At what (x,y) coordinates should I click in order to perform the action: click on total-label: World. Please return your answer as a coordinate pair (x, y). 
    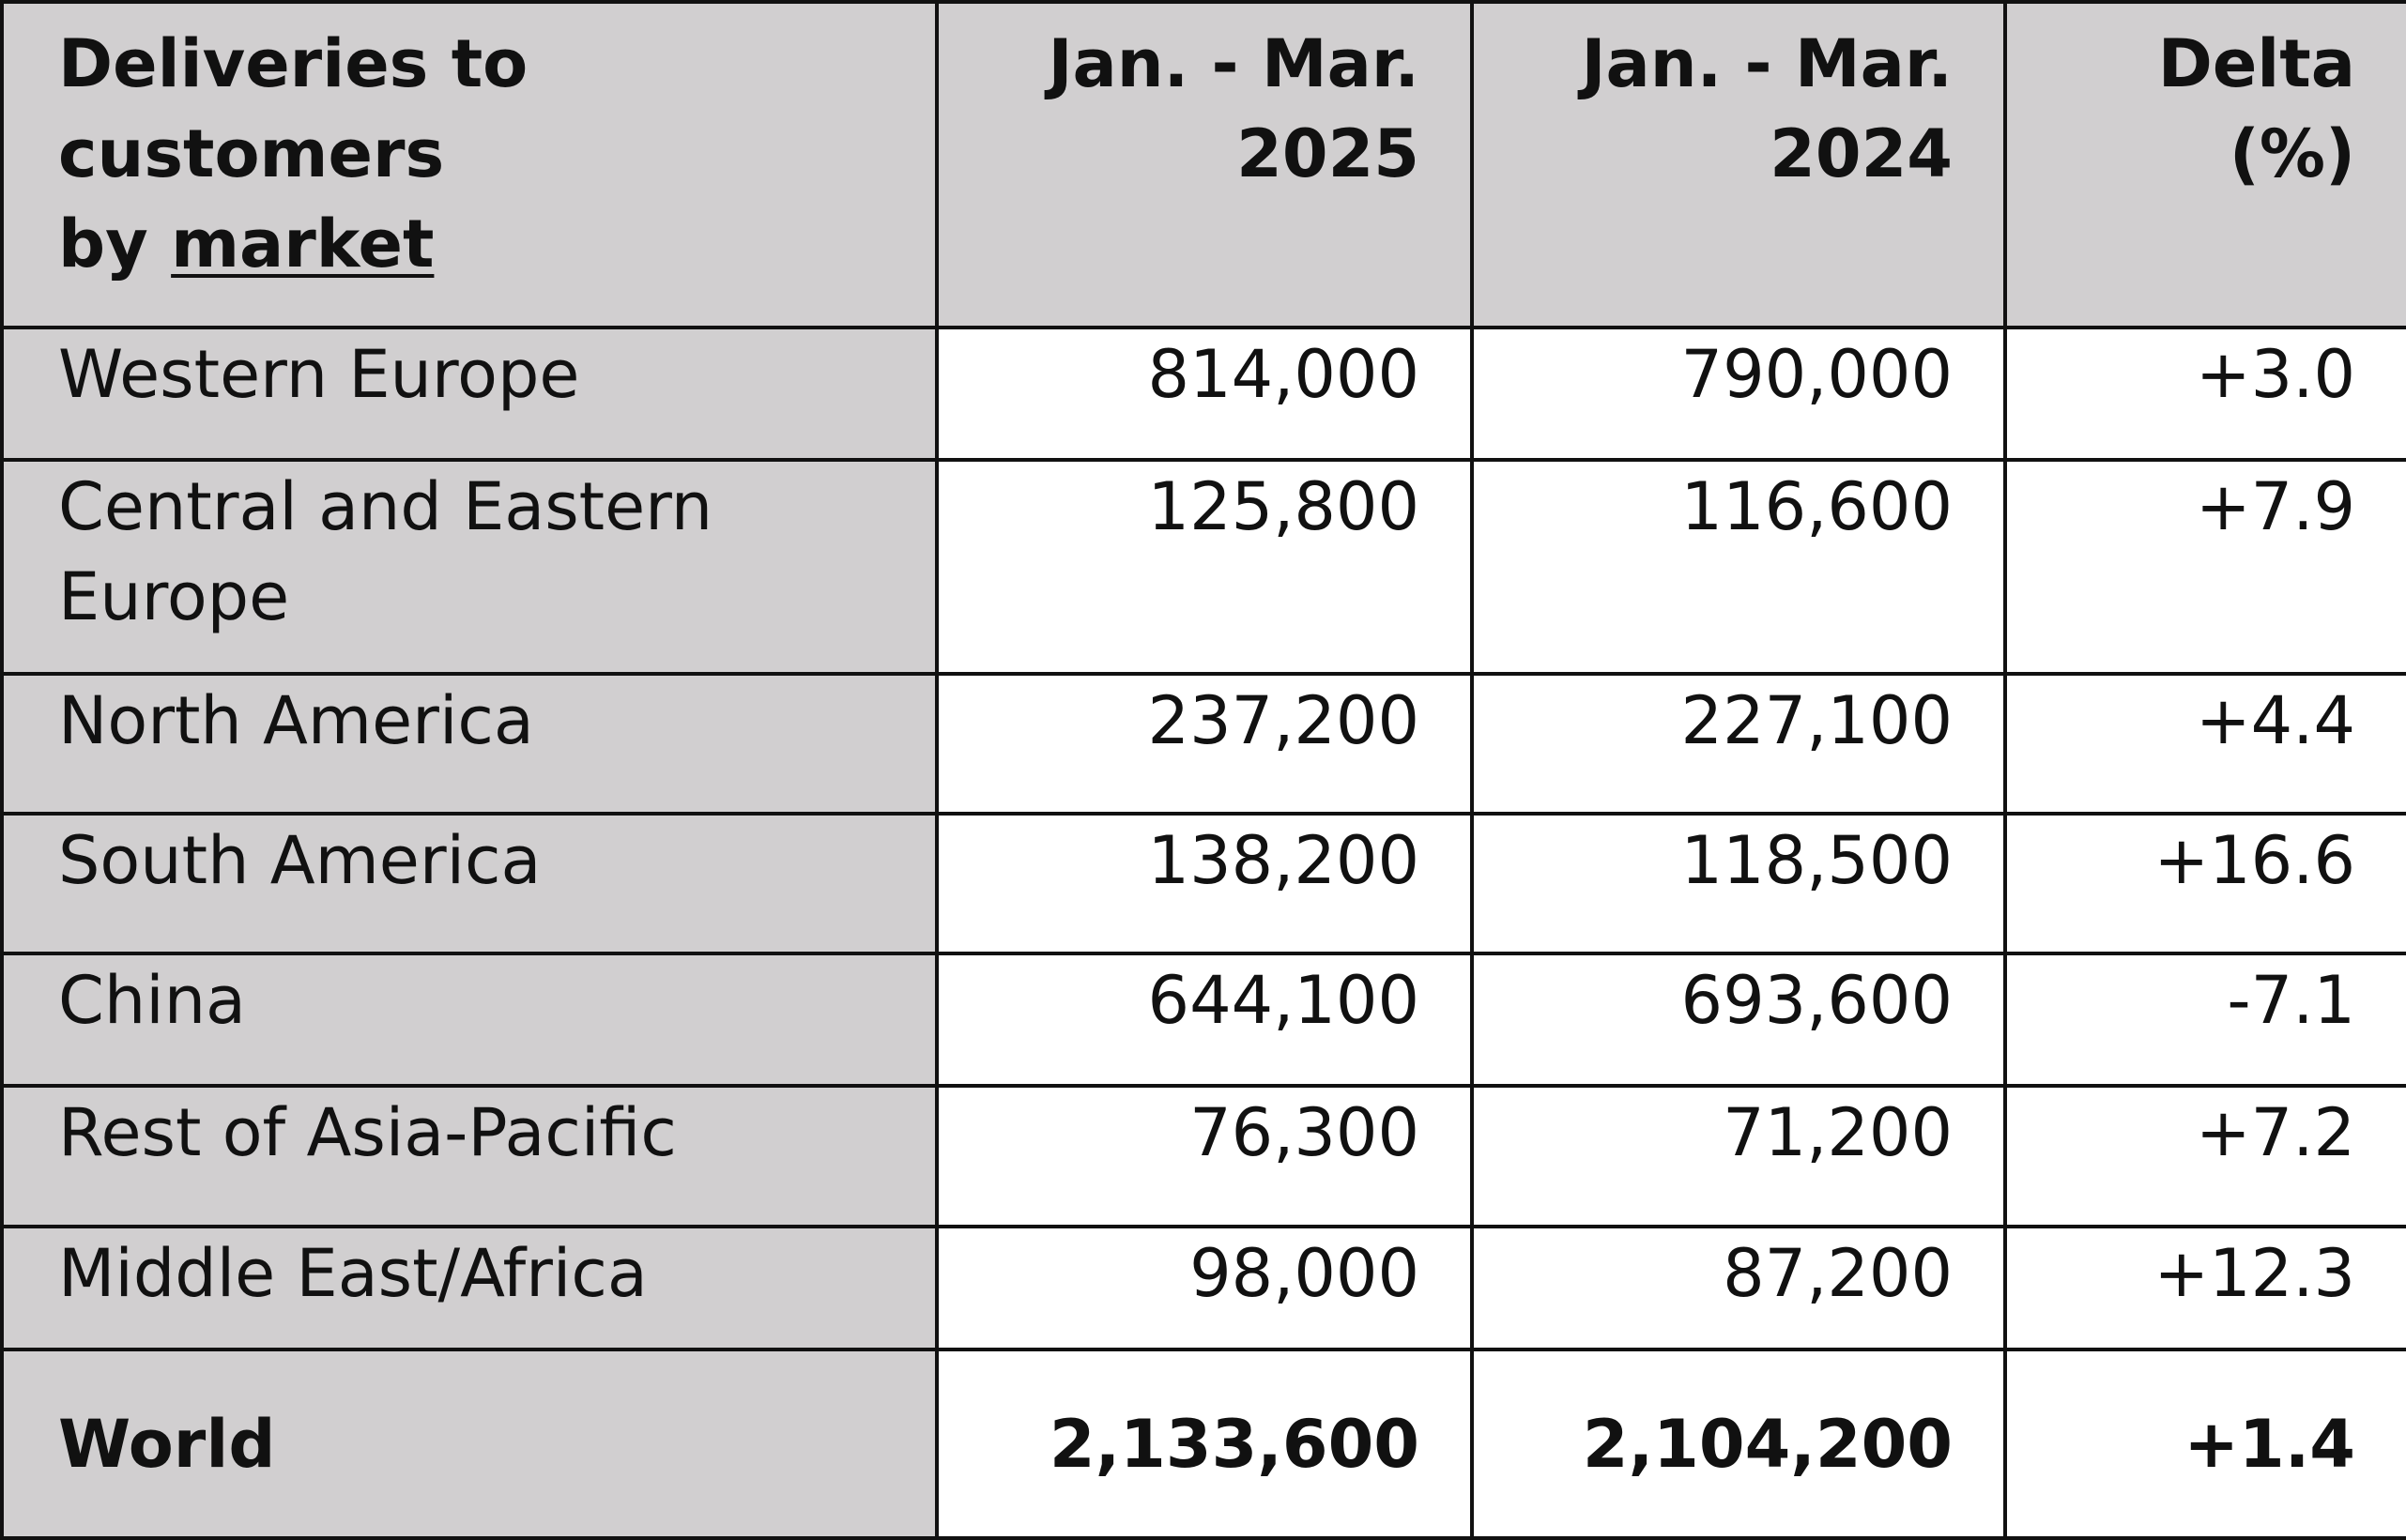
    Looking at the image, I should click on (469, 1444).